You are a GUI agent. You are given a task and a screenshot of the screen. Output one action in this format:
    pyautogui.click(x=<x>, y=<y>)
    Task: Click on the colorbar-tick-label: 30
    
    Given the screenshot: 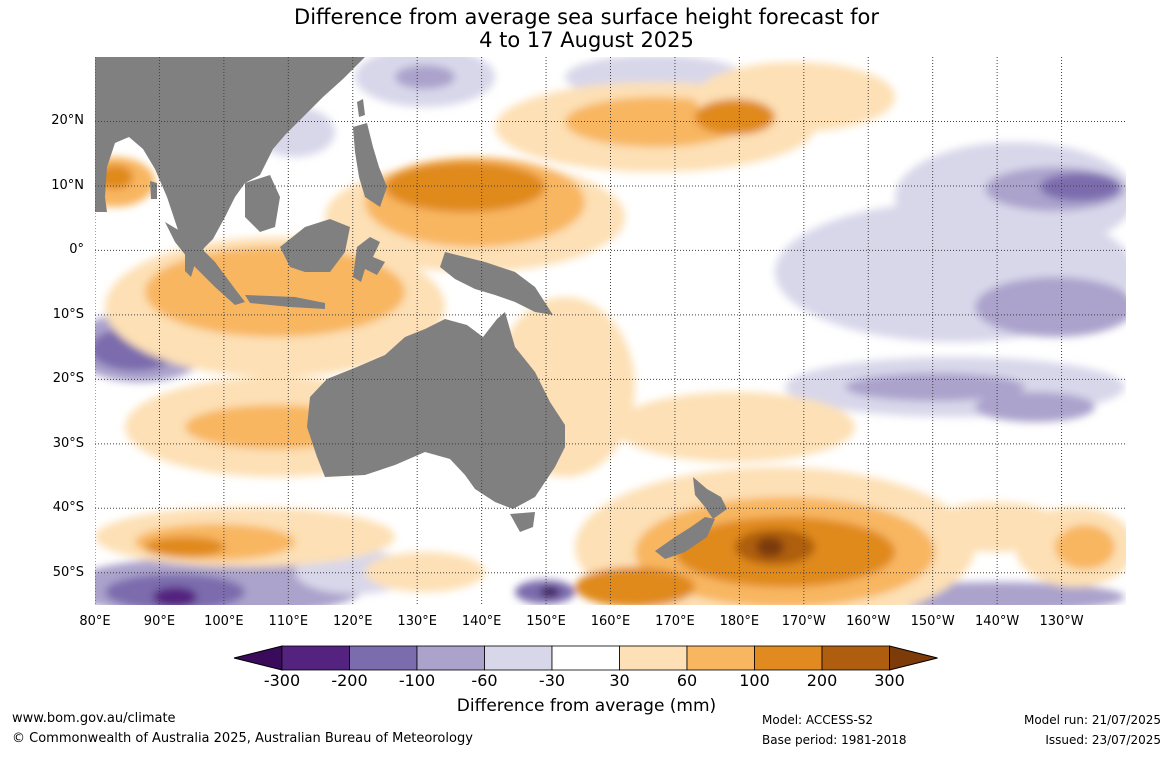 What is the action you would take?
    pyautogui.click(x=619, y=680)
    